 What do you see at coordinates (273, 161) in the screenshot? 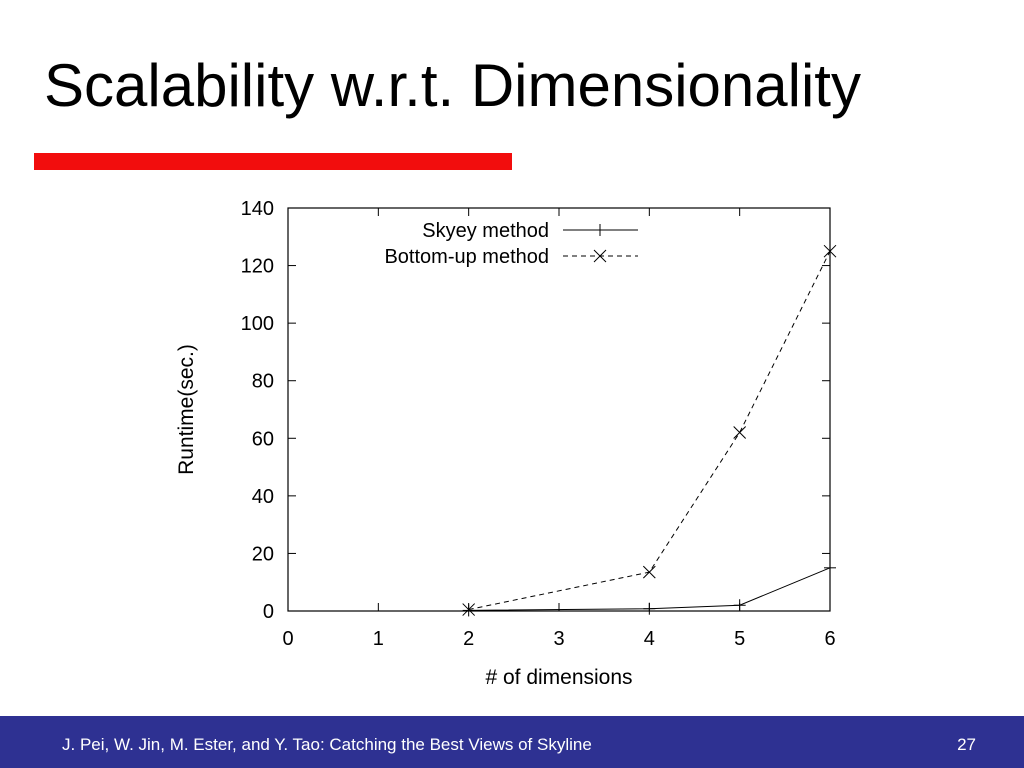
I see `title-accent-rule` at bounding box center [273, 161].